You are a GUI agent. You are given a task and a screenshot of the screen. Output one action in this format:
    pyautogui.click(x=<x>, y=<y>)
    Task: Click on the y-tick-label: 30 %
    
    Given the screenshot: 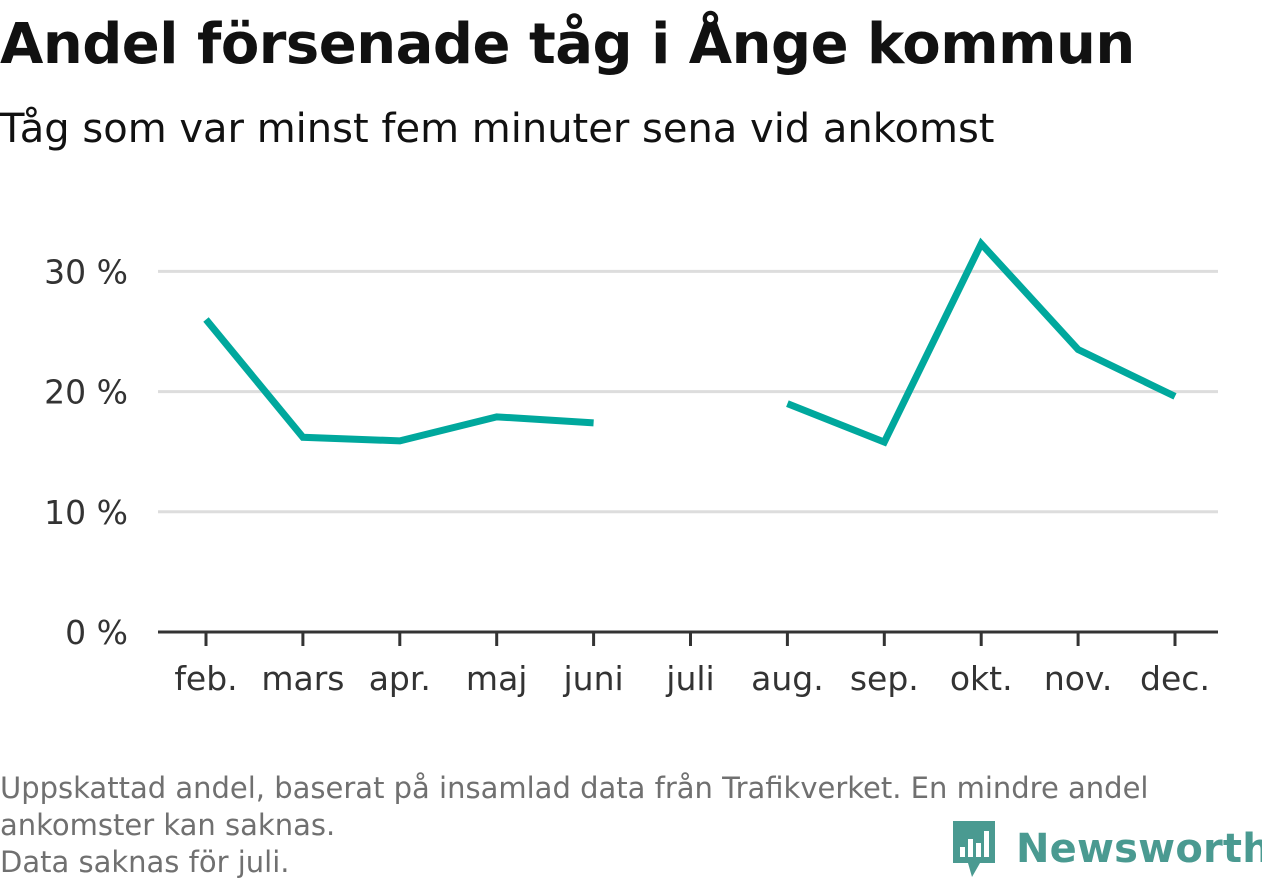 What is the action you would take?
    pyautogui.click(x=86, y=271)
    